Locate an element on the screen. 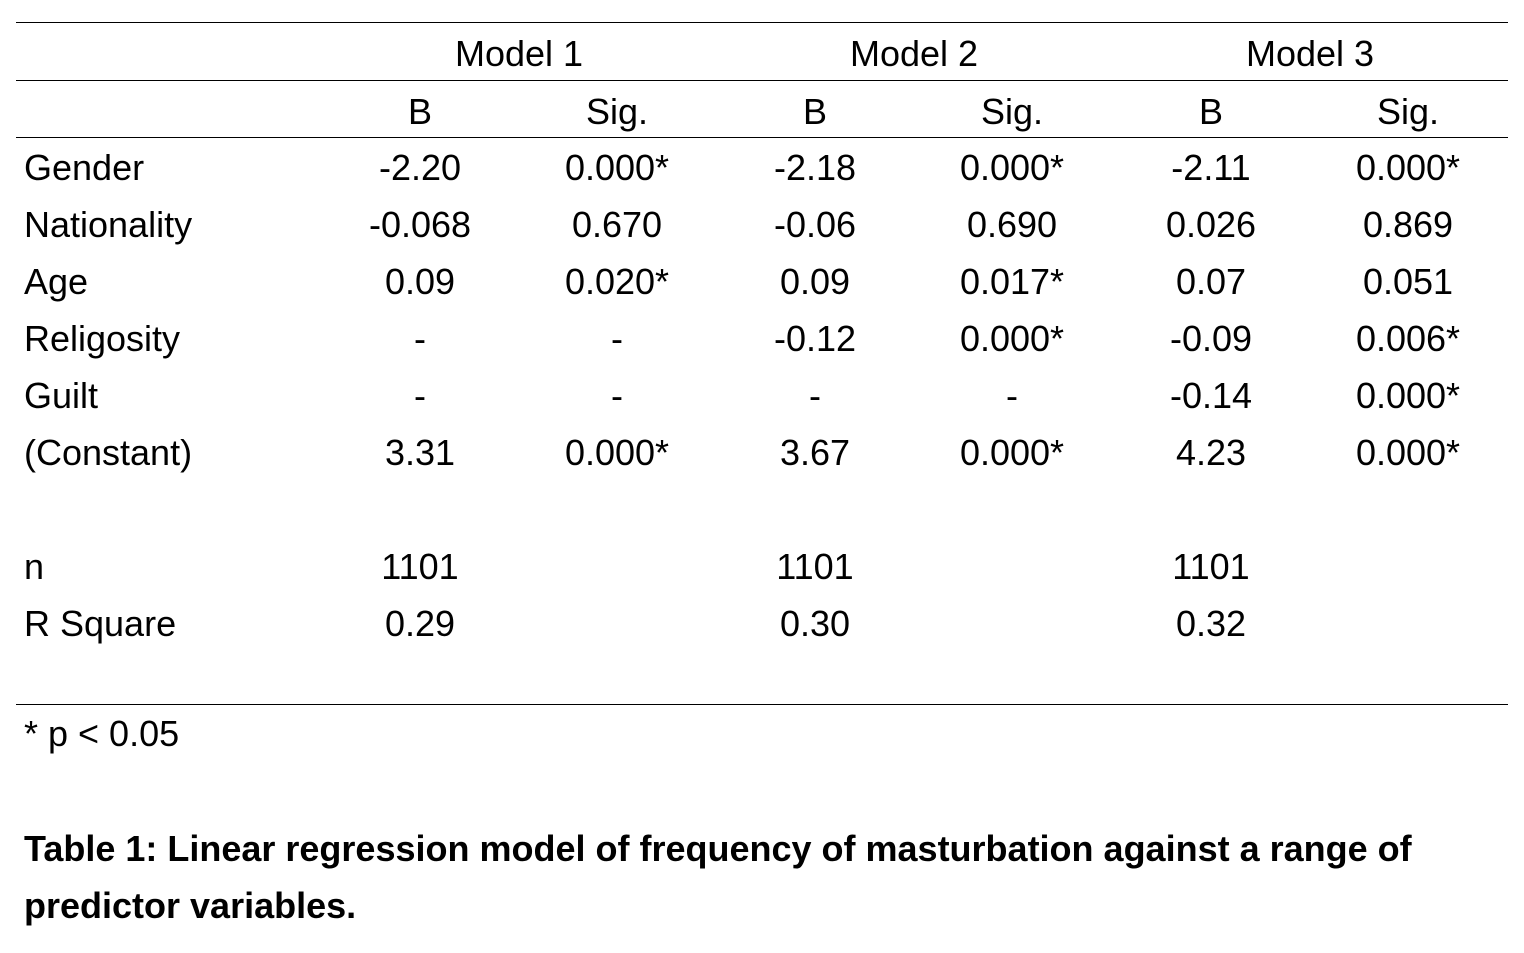 This screenshot has width=1524, height=953. religosity-b-model-1: - is located at coordinates (420, 338).